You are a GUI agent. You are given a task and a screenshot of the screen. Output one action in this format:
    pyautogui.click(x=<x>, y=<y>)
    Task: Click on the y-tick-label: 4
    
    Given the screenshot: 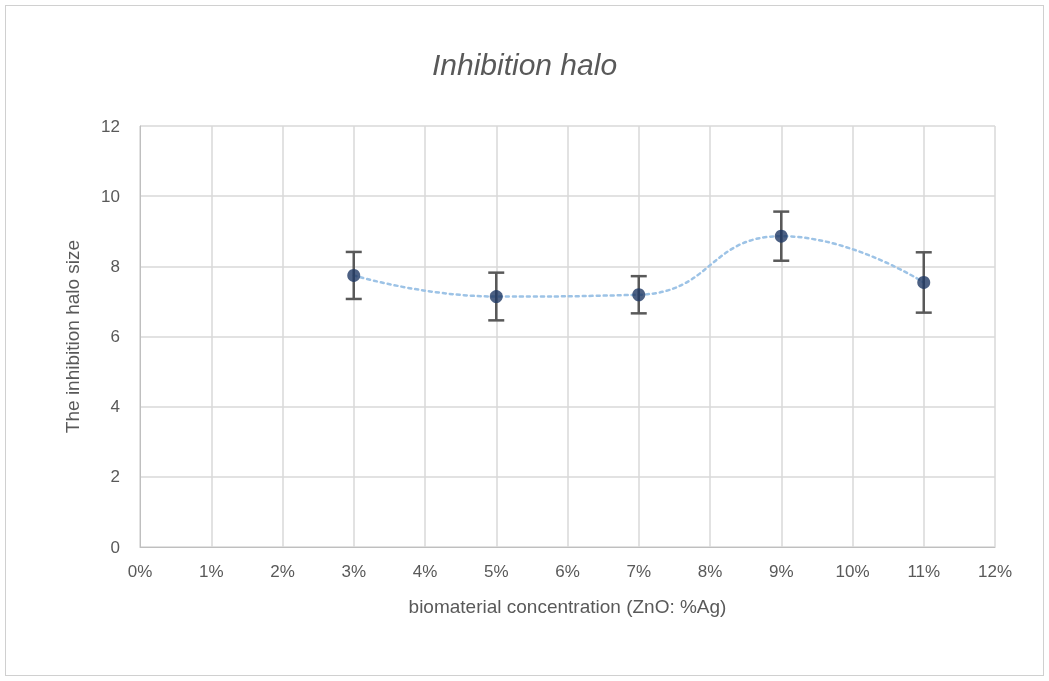 What is the action you would take?
    pyautogui.click(x=115, y=407)
    